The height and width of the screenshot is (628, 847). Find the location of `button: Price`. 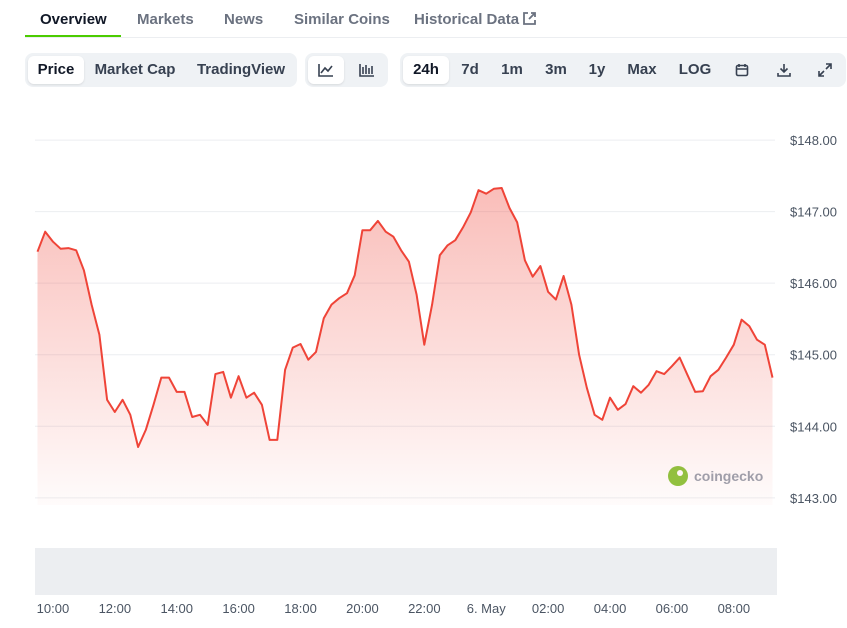

button: Price is located at coordinates (56, 70).